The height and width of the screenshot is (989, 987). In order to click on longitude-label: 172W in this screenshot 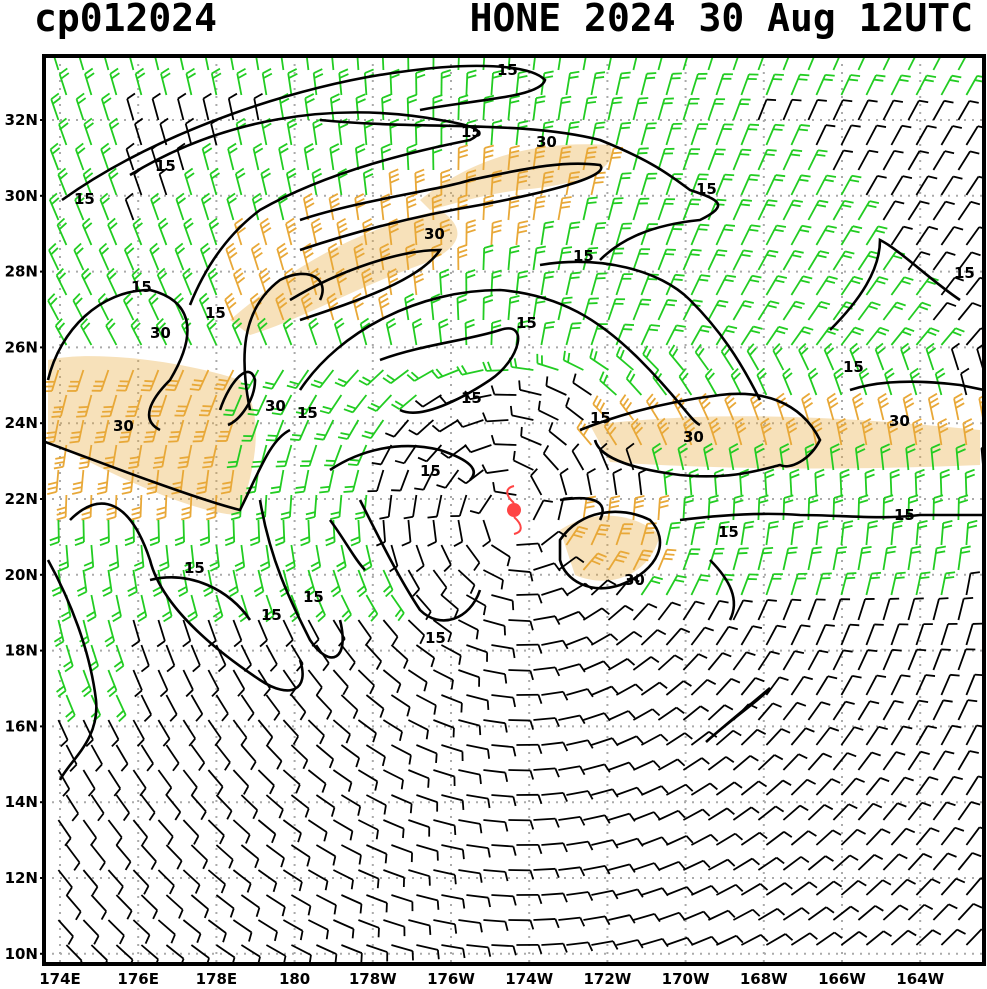, I will do `click(607, 979)`.